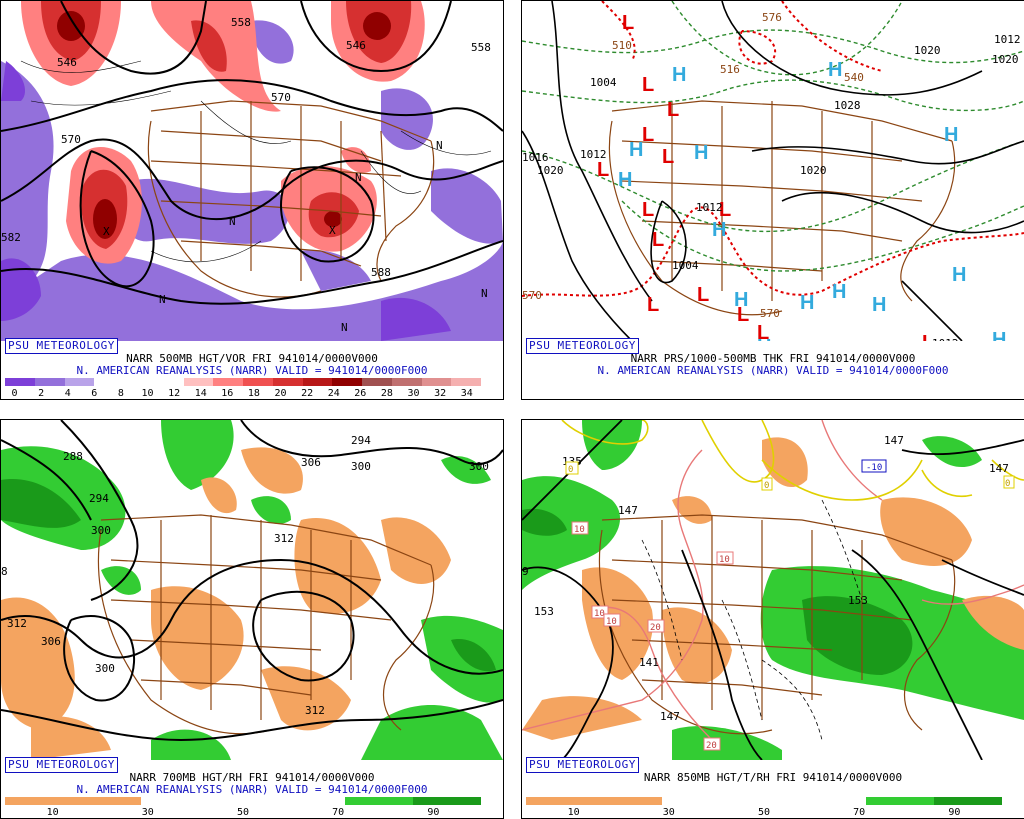 This screenshot has height=819, width=1024. What do you see at coordinates (338, 812) in the screenshot?
I see `colorbar-tick: 70` at bounding box center [338, 812].